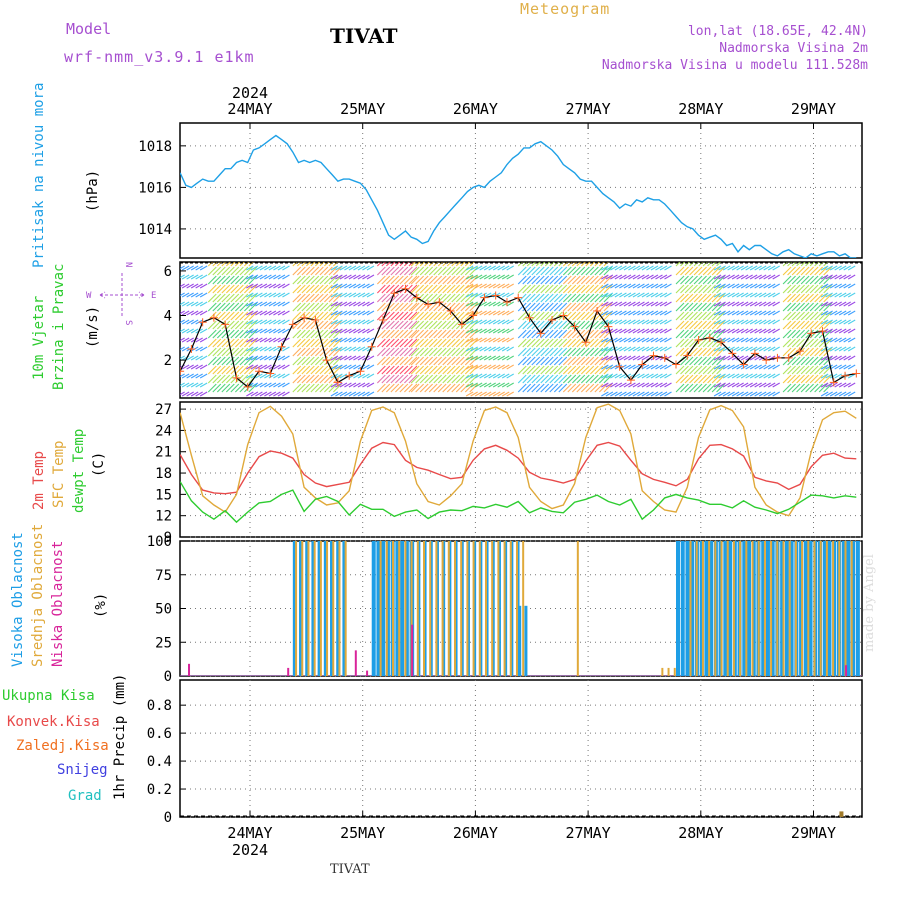  Describe the element at coordinates (249, 109) in the screenshot. I see `top-date-label-0: 24MAY` at that location.